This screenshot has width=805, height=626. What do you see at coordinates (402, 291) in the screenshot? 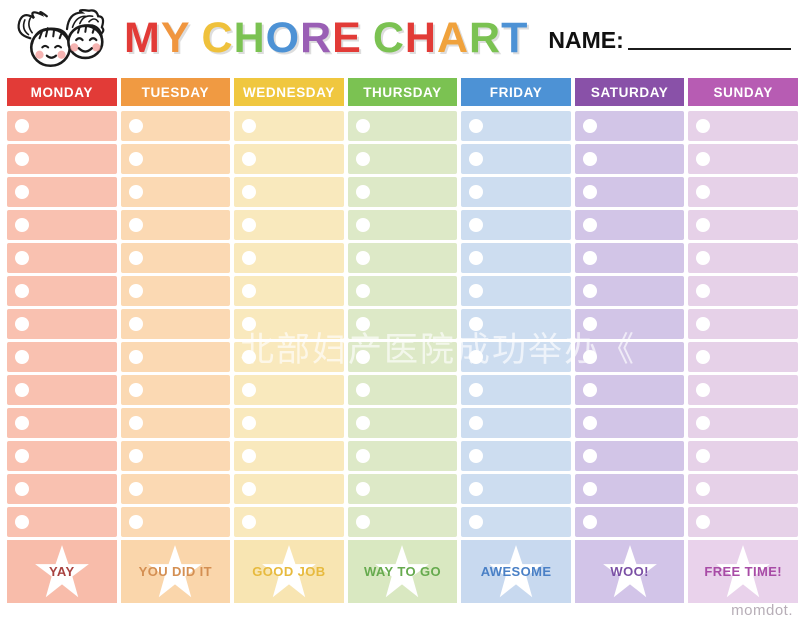
I see `chore-cell-thursday-row6` at bounding box center [402, 291].